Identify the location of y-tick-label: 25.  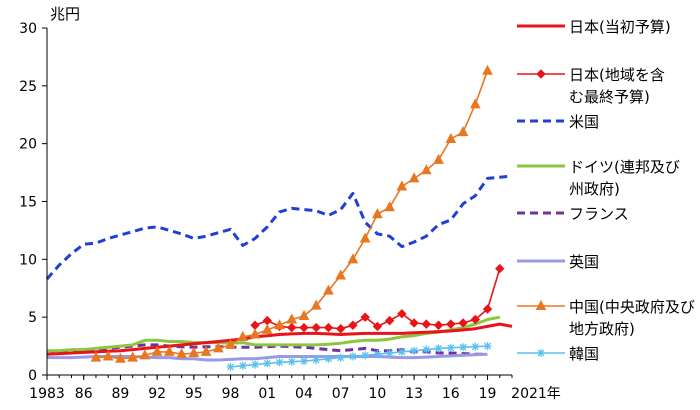
(28, 87).